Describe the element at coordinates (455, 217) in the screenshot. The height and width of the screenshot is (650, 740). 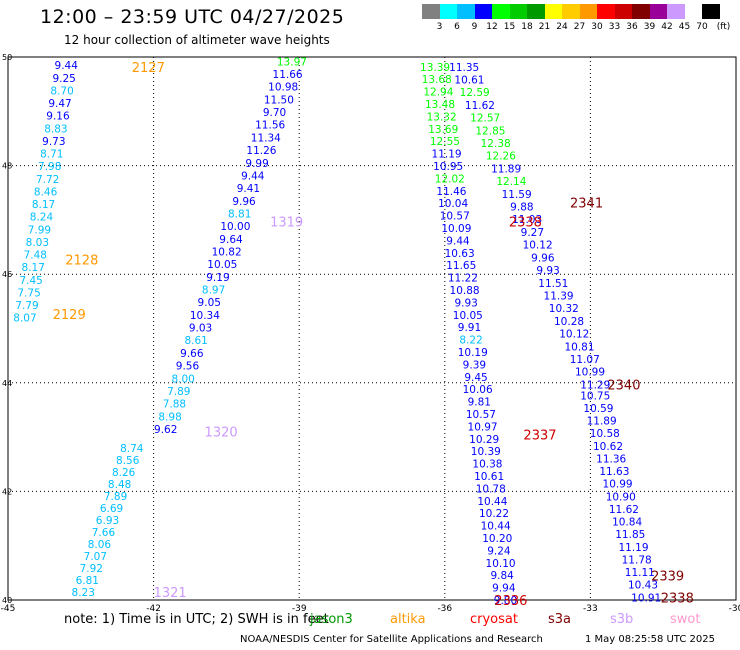
I see `wave-height-value: 10.57` at that location.